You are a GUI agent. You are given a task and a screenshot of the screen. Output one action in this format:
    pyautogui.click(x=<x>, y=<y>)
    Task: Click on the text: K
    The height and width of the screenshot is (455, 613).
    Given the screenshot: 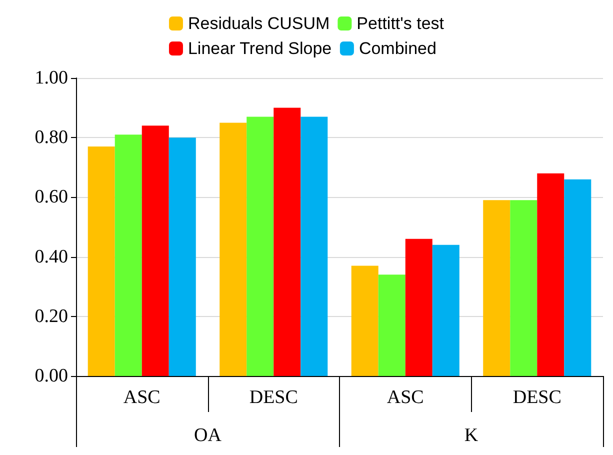 What is the action you would take?
    pyautogui.click(x=471, y=435)
    